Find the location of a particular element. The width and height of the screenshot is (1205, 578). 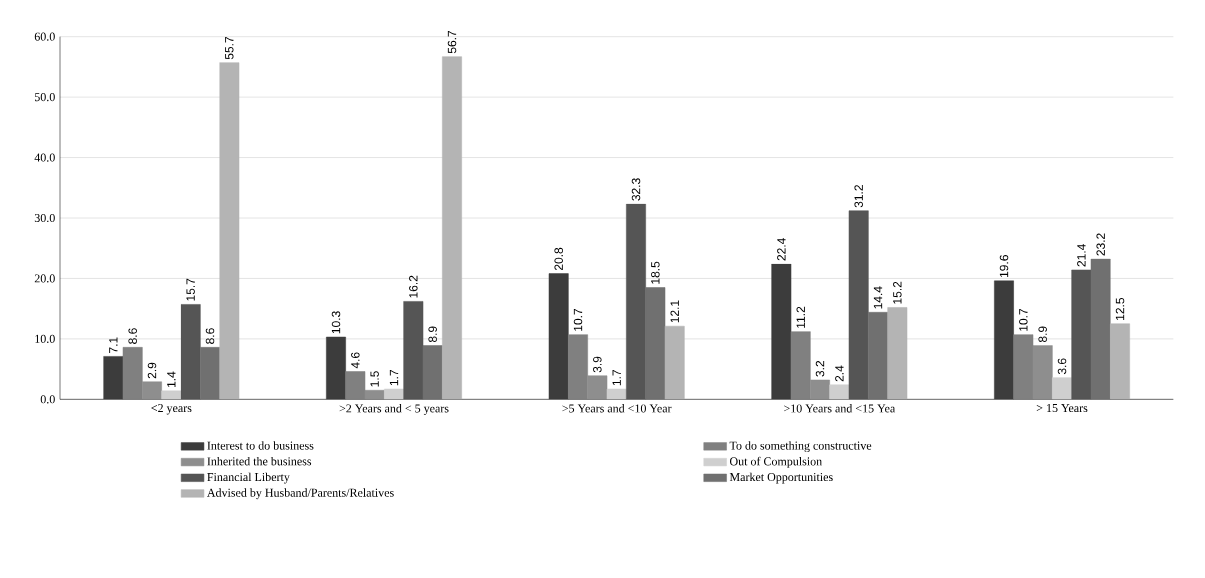

data-label: 22.4 is located at coordinates (781, 249).